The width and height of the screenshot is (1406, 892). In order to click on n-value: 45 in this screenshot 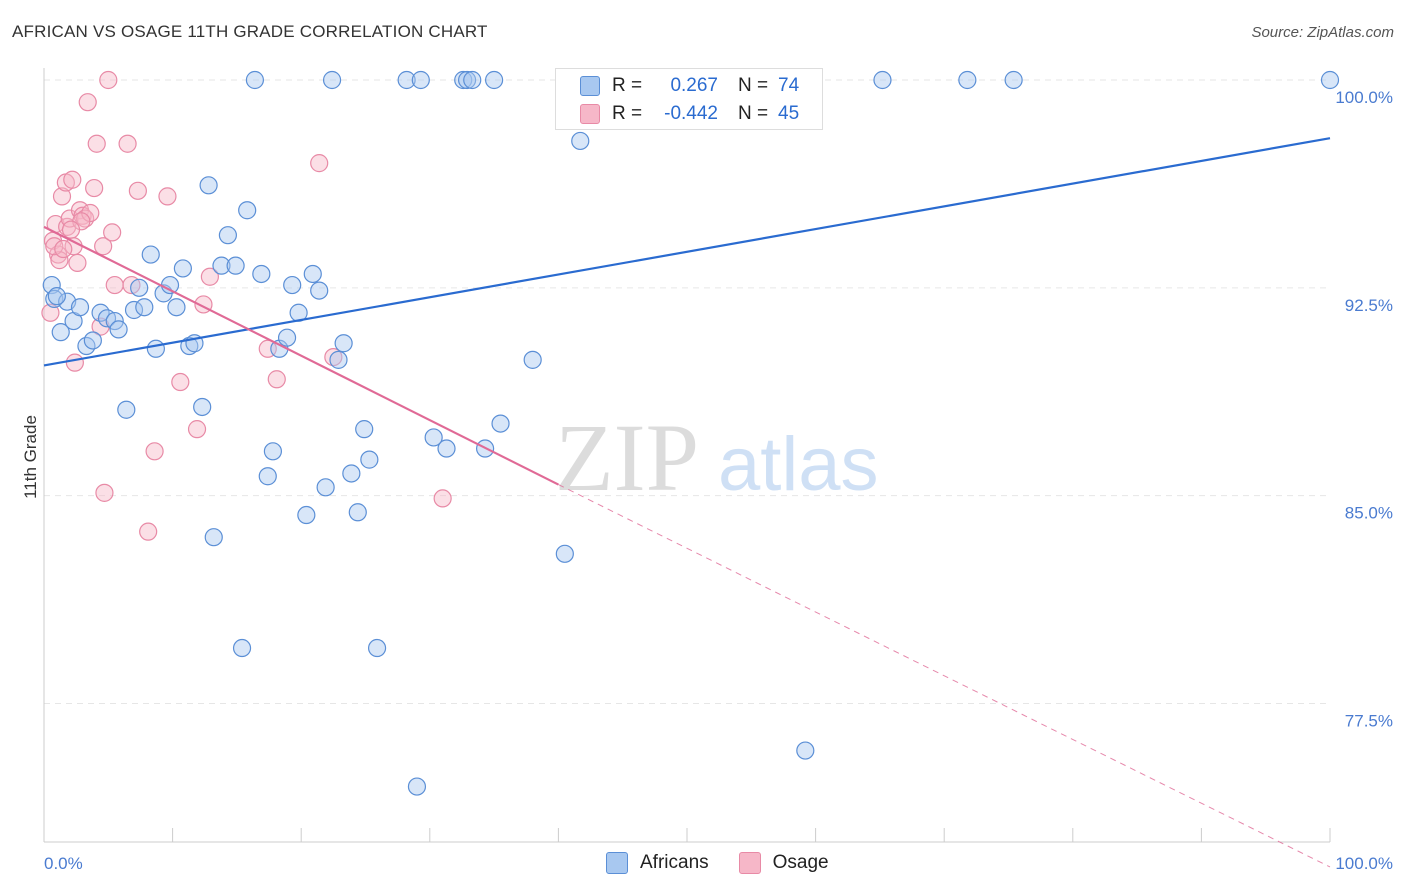, I will do `click(789, 113)`.